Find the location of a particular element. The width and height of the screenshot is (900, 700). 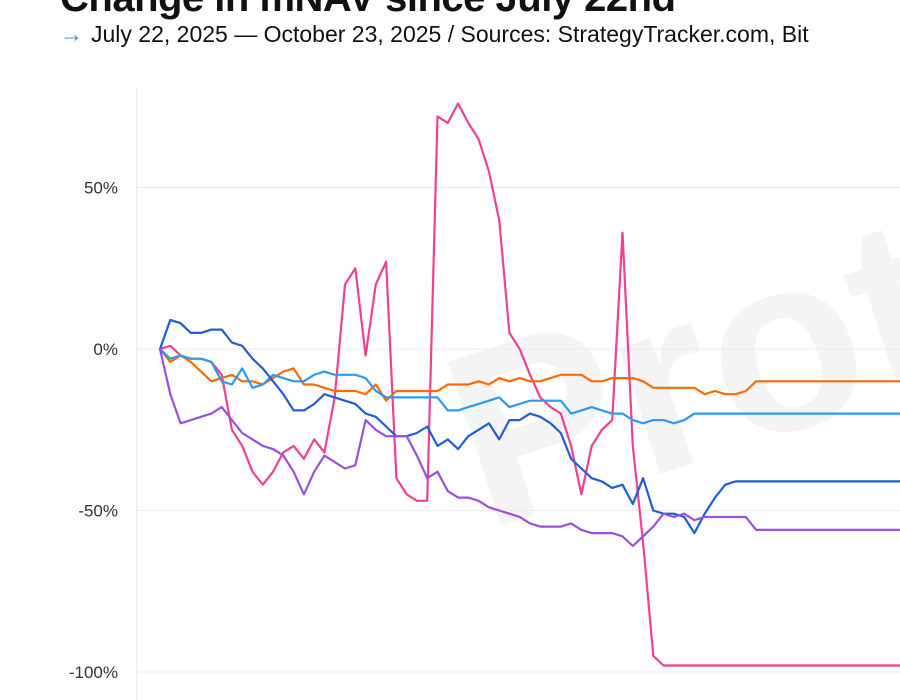

y-tick-label: 50% is located at coordinates (101, 188).